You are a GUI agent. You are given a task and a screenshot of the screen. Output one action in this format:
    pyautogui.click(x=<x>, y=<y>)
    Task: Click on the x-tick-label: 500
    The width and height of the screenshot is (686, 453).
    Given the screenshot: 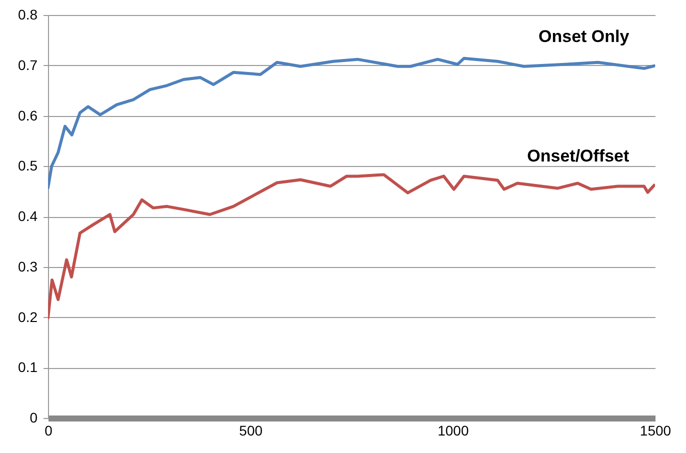 What is the action you would take?
    pyautogui.click(x=251, y=430)
    